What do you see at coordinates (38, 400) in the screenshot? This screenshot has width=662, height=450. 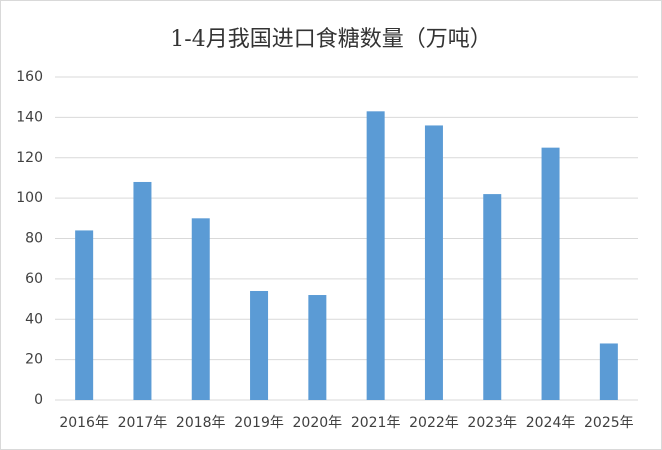 I see `y-tick-label: 0` at bounding box center [38, 400].